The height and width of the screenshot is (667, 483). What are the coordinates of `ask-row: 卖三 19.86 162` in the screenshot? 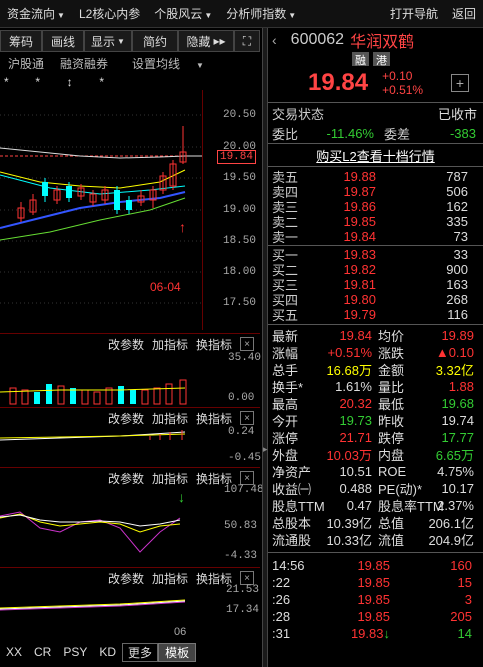 It's located at (375, 207).